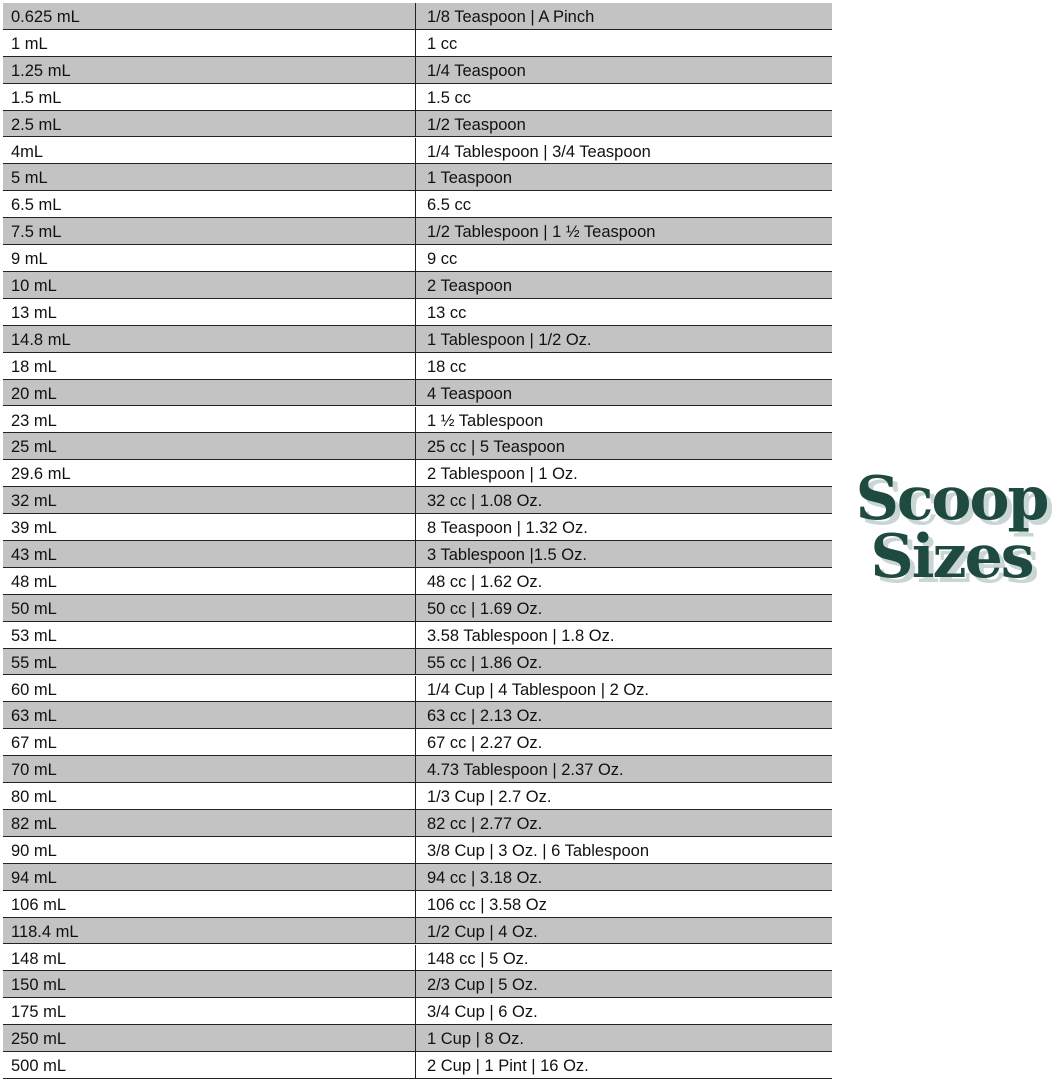 Image resolution: width=1063 pixels, height=1080 pixels. I want to click on equivalent-cell: 3/8 Cup | 3 Oz. | 6 Tablespoon, so click(538, 850).